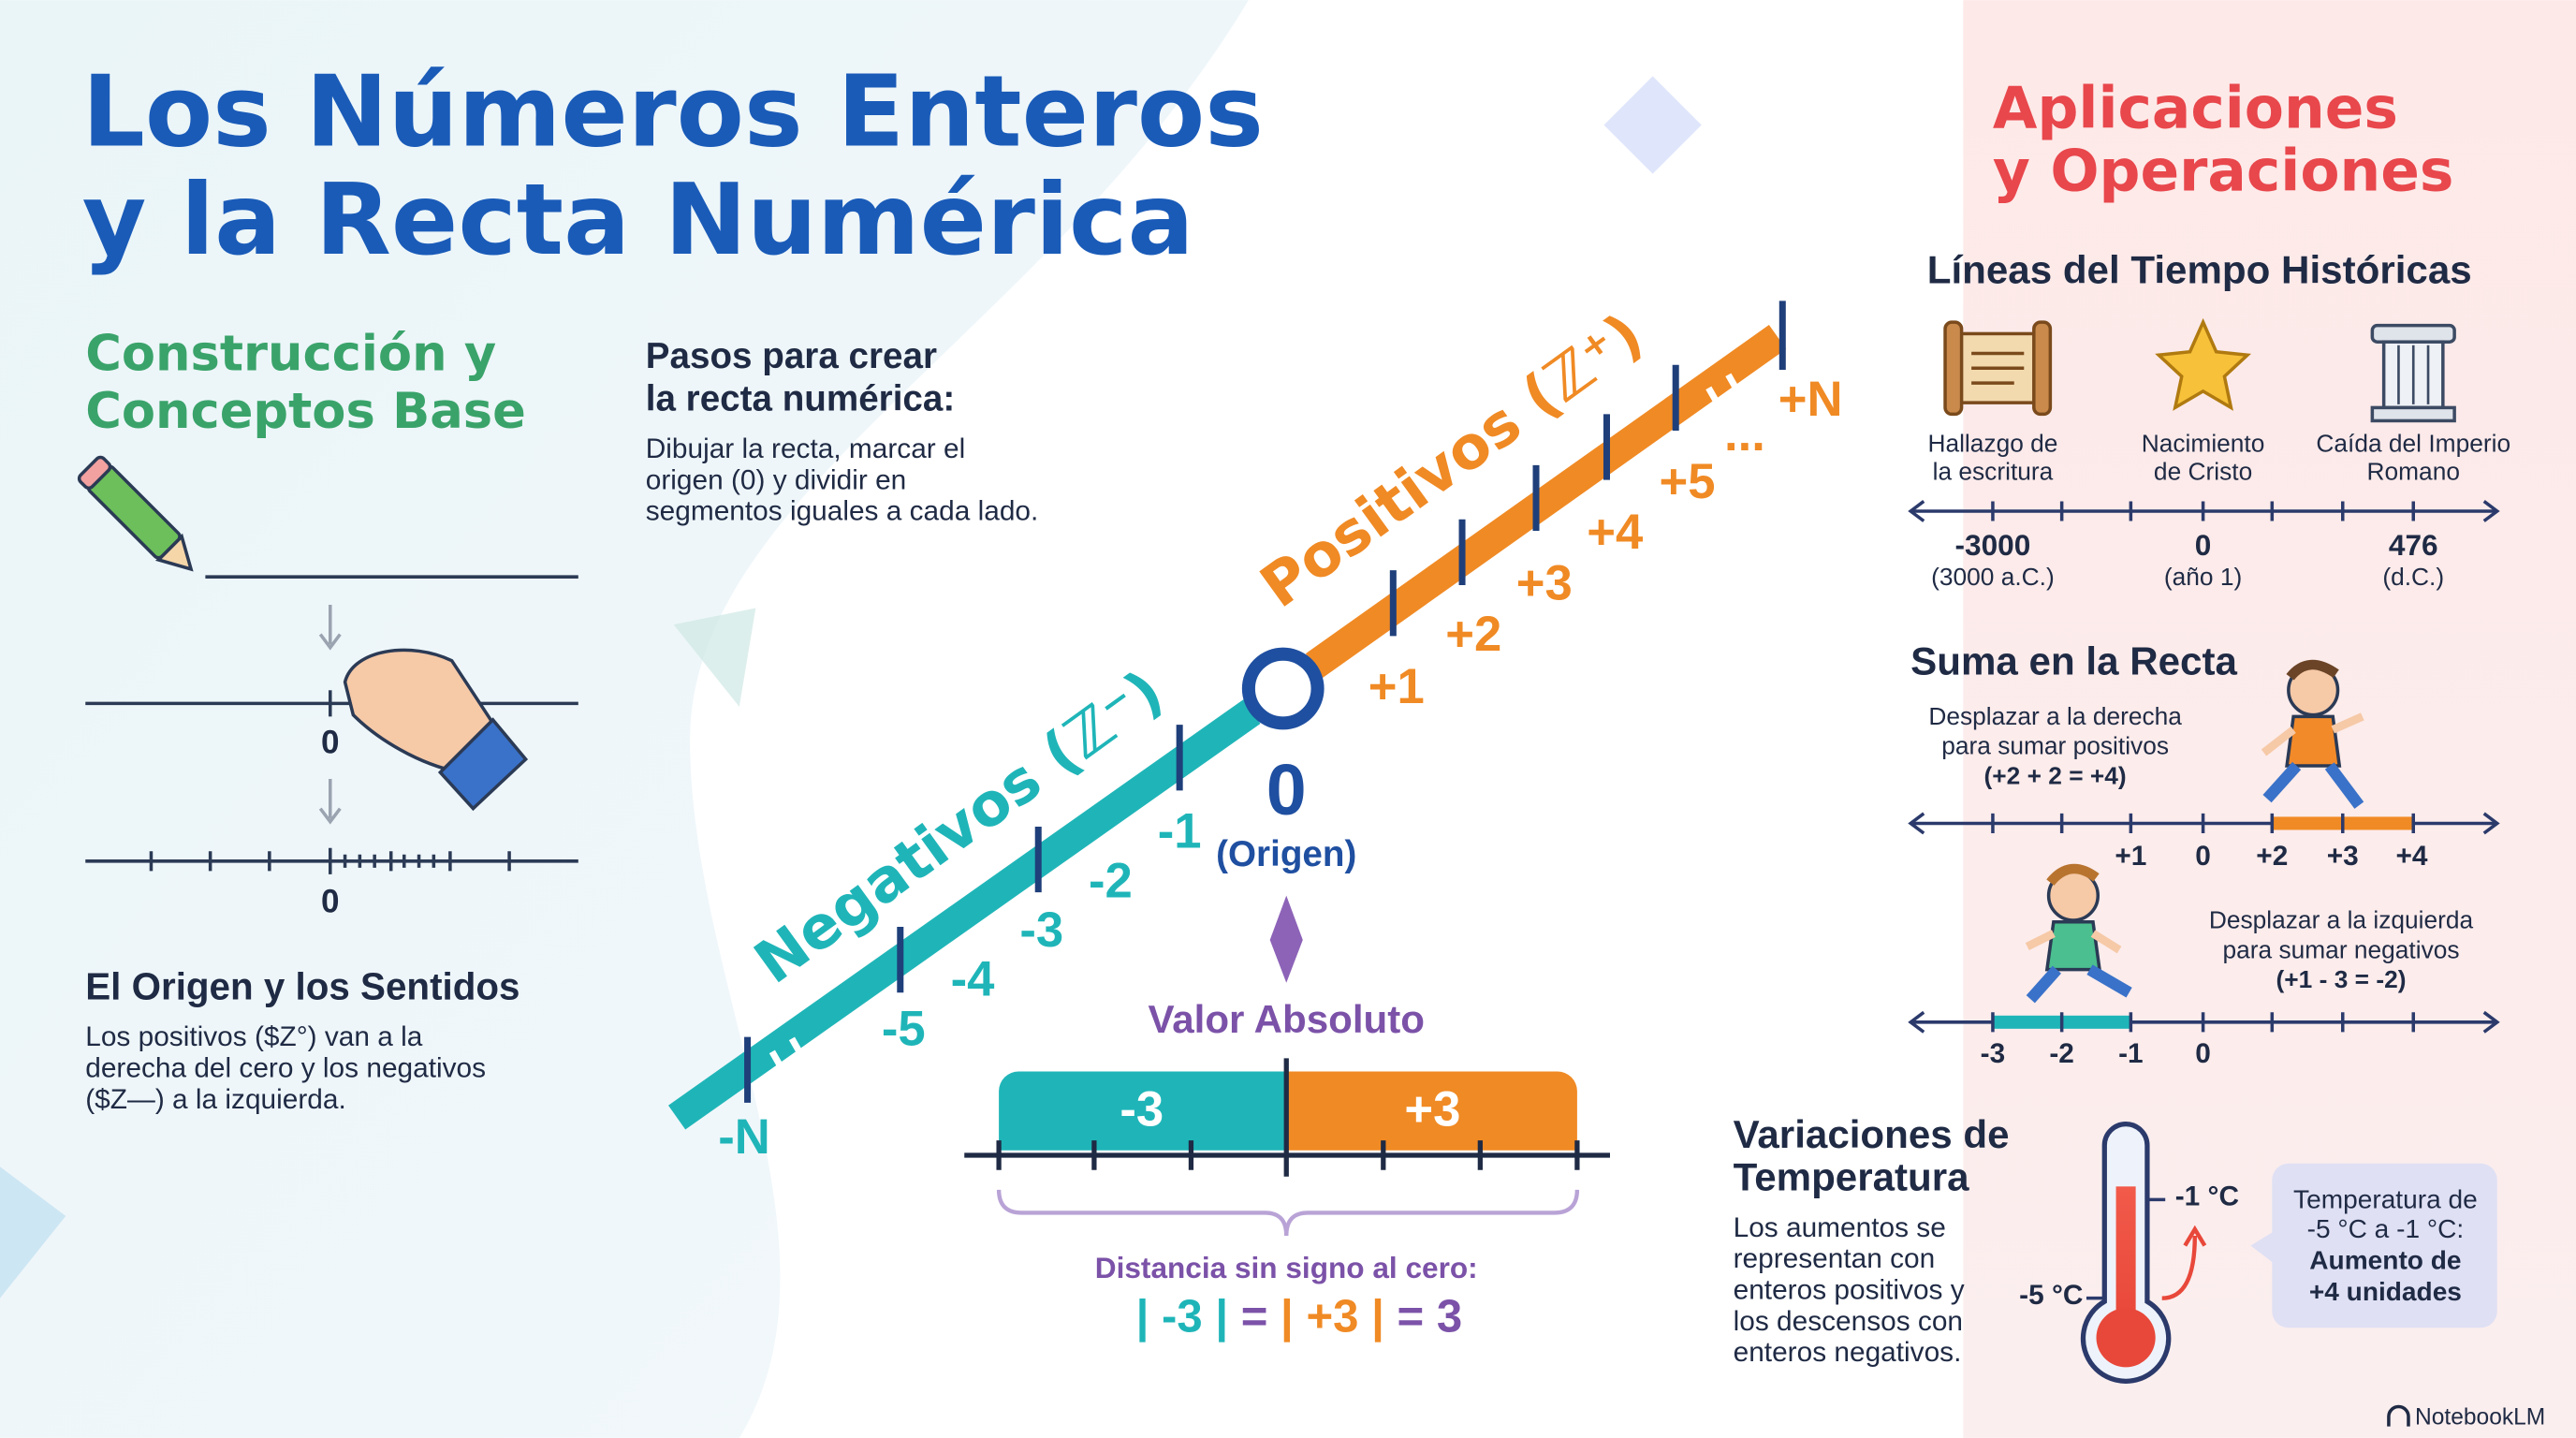 Image resolution: width=2576 pixels, height=1438 pixels. Describe the element at coordinates (285, 1068) in the screenshot. I see `body-text: derecha del cero y los negativos` at that location.